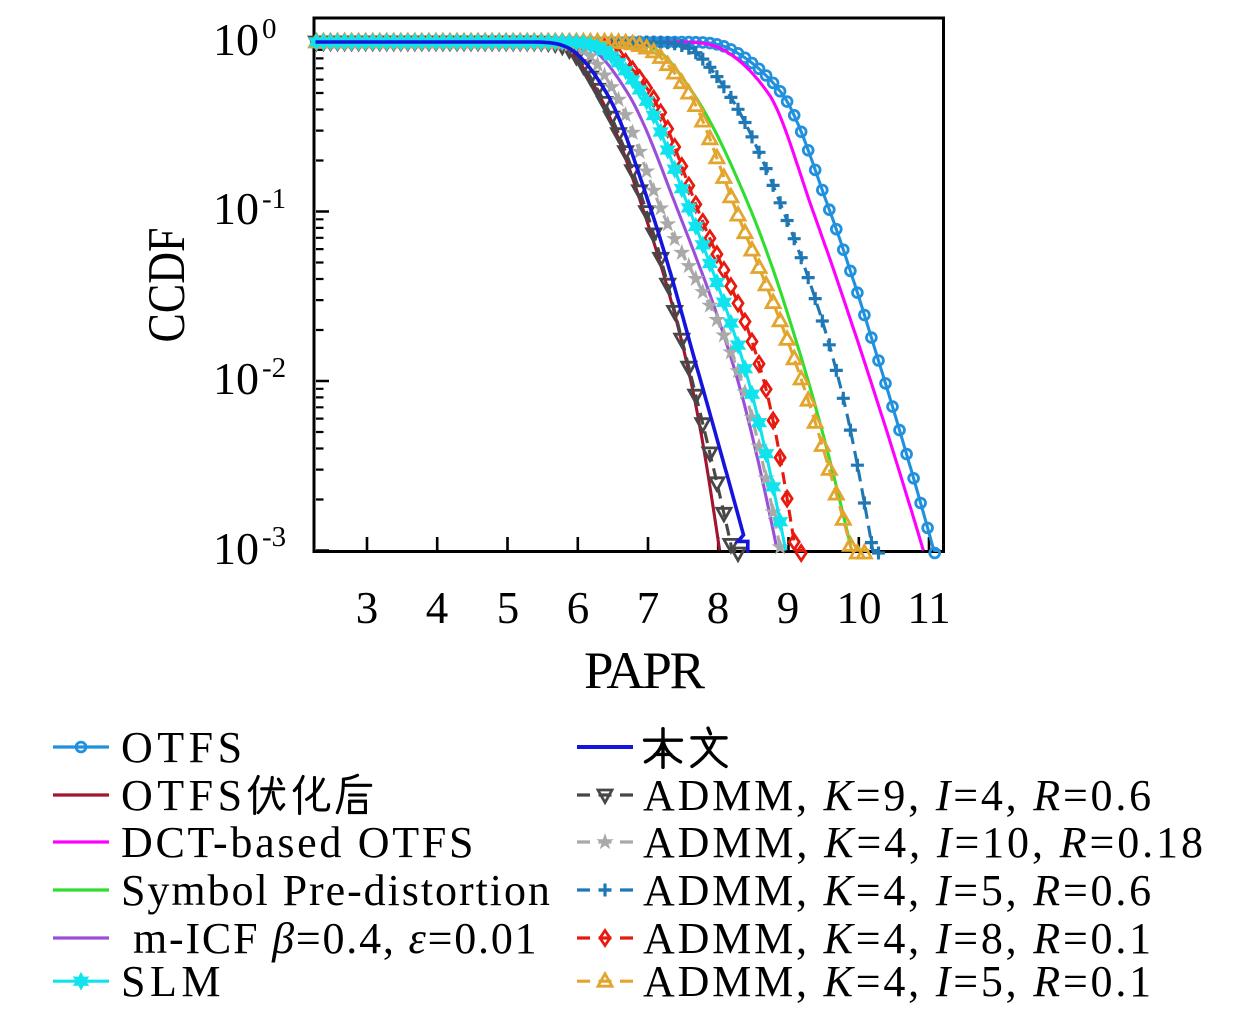 This screenshot has height=1010, width=1260. Describe the element at coordinates (898, 938) in the screenshot. I see `svg-text: ADMM, K=4, I=8, R=0.1` at that location.